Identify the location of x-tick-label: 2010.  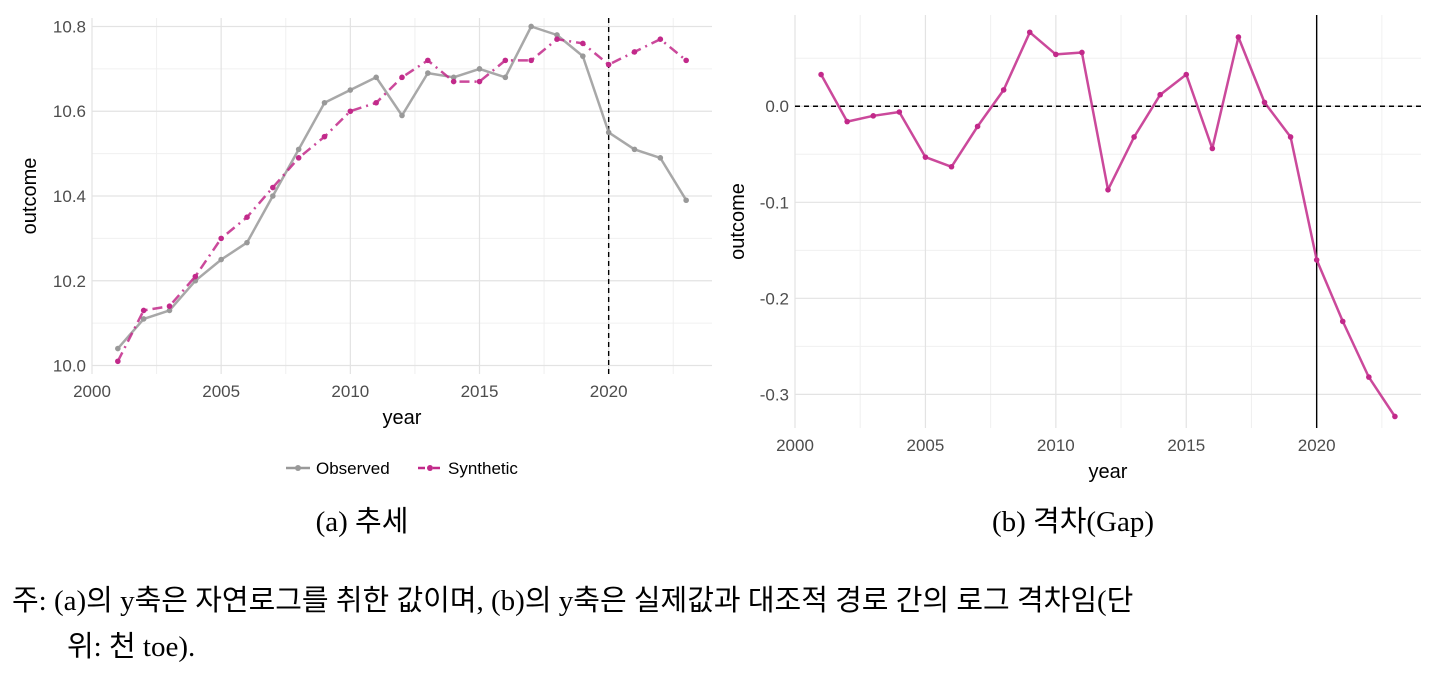
(350, 391).